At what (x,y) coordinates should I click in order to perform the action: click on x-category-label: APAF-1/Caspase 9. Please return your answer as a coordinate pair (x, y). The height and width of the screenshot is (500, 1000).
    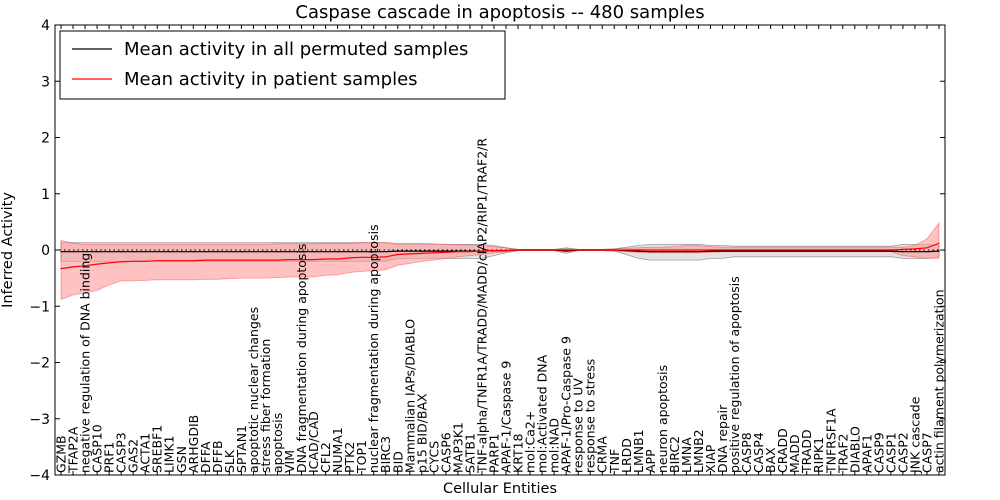
    Looking at the image, I should click on (506, 417).